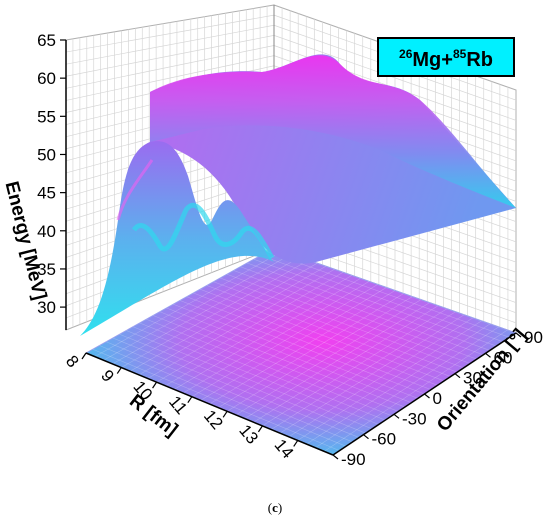 The height and width of the screenshot is (532, 550). What do you see at coordinates (46, 78) in the screenshot?
I see `energy-tick-label: 60` at bounding box center [46, 78].